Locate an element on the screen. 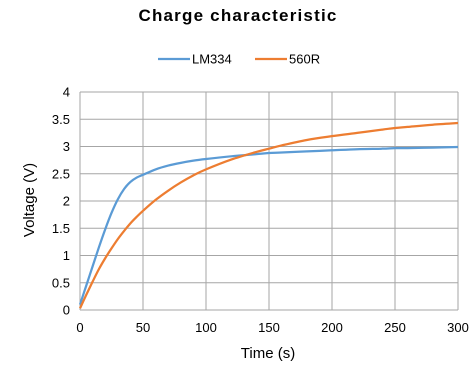  legend-label-560r: 560R is located at coordinates (304, 59).